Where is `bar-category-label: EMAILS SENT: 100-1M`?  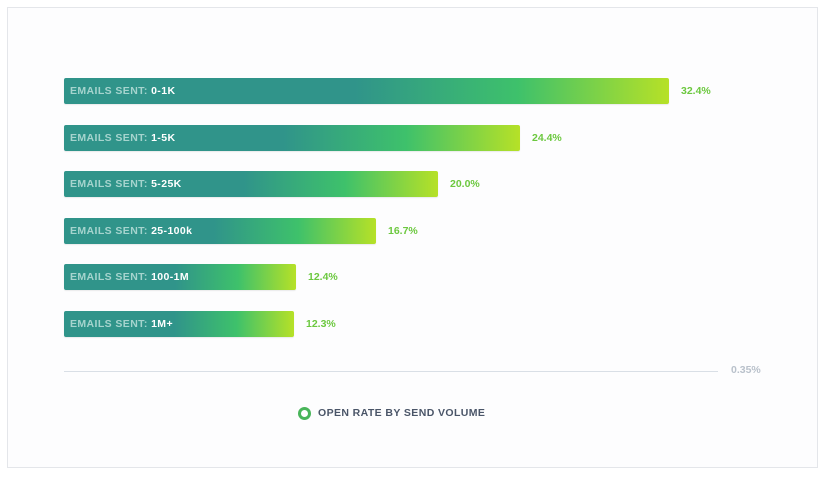 bar-category-label: EMAILS SENT: 100-1M is located at coordinates (129, 277).